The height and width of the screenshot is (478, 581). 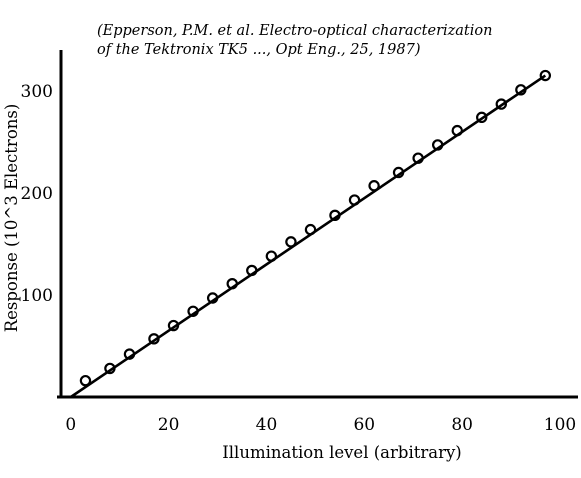 What do you see at coordinates (560, 425) in the screenshot?
I see `x-tick-label: 100` at bounding box center [560, 425].